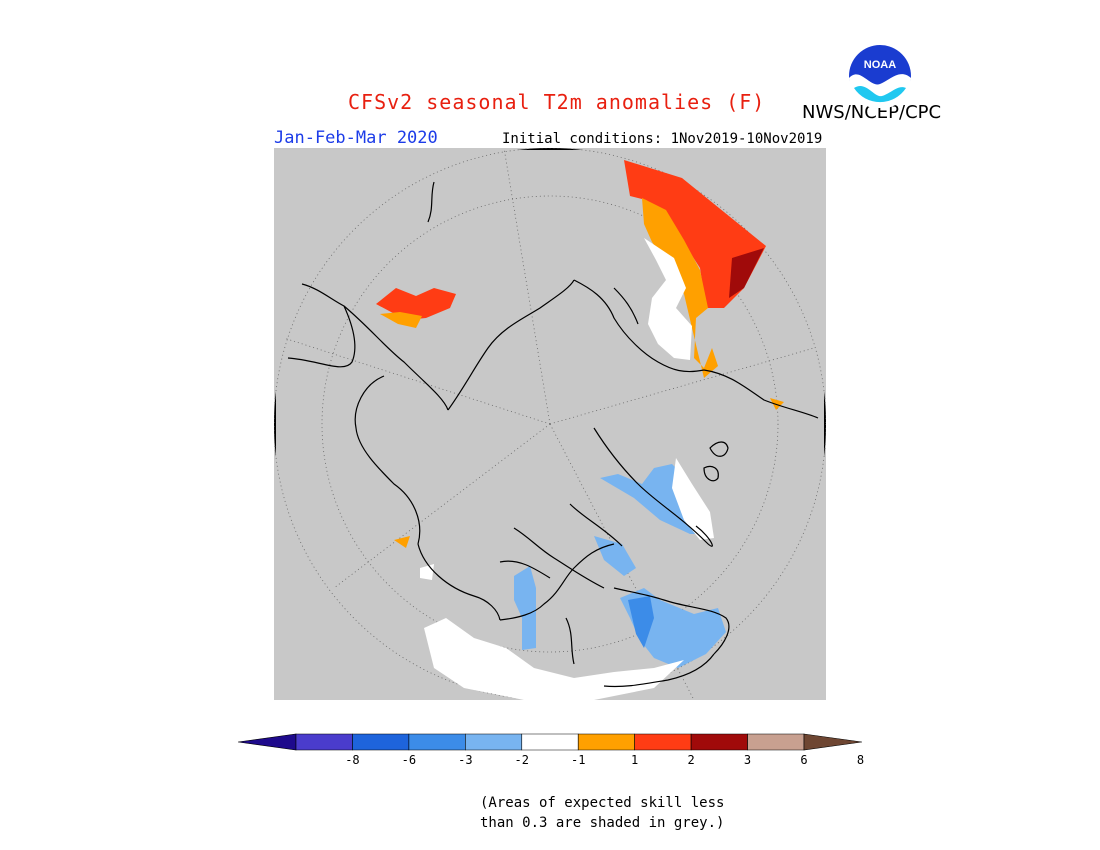 Image resolution: width=1100 pixels, height=850 pixels. I want to click on agency-label: NWS/NCEP/CPC, so click(872, 112).